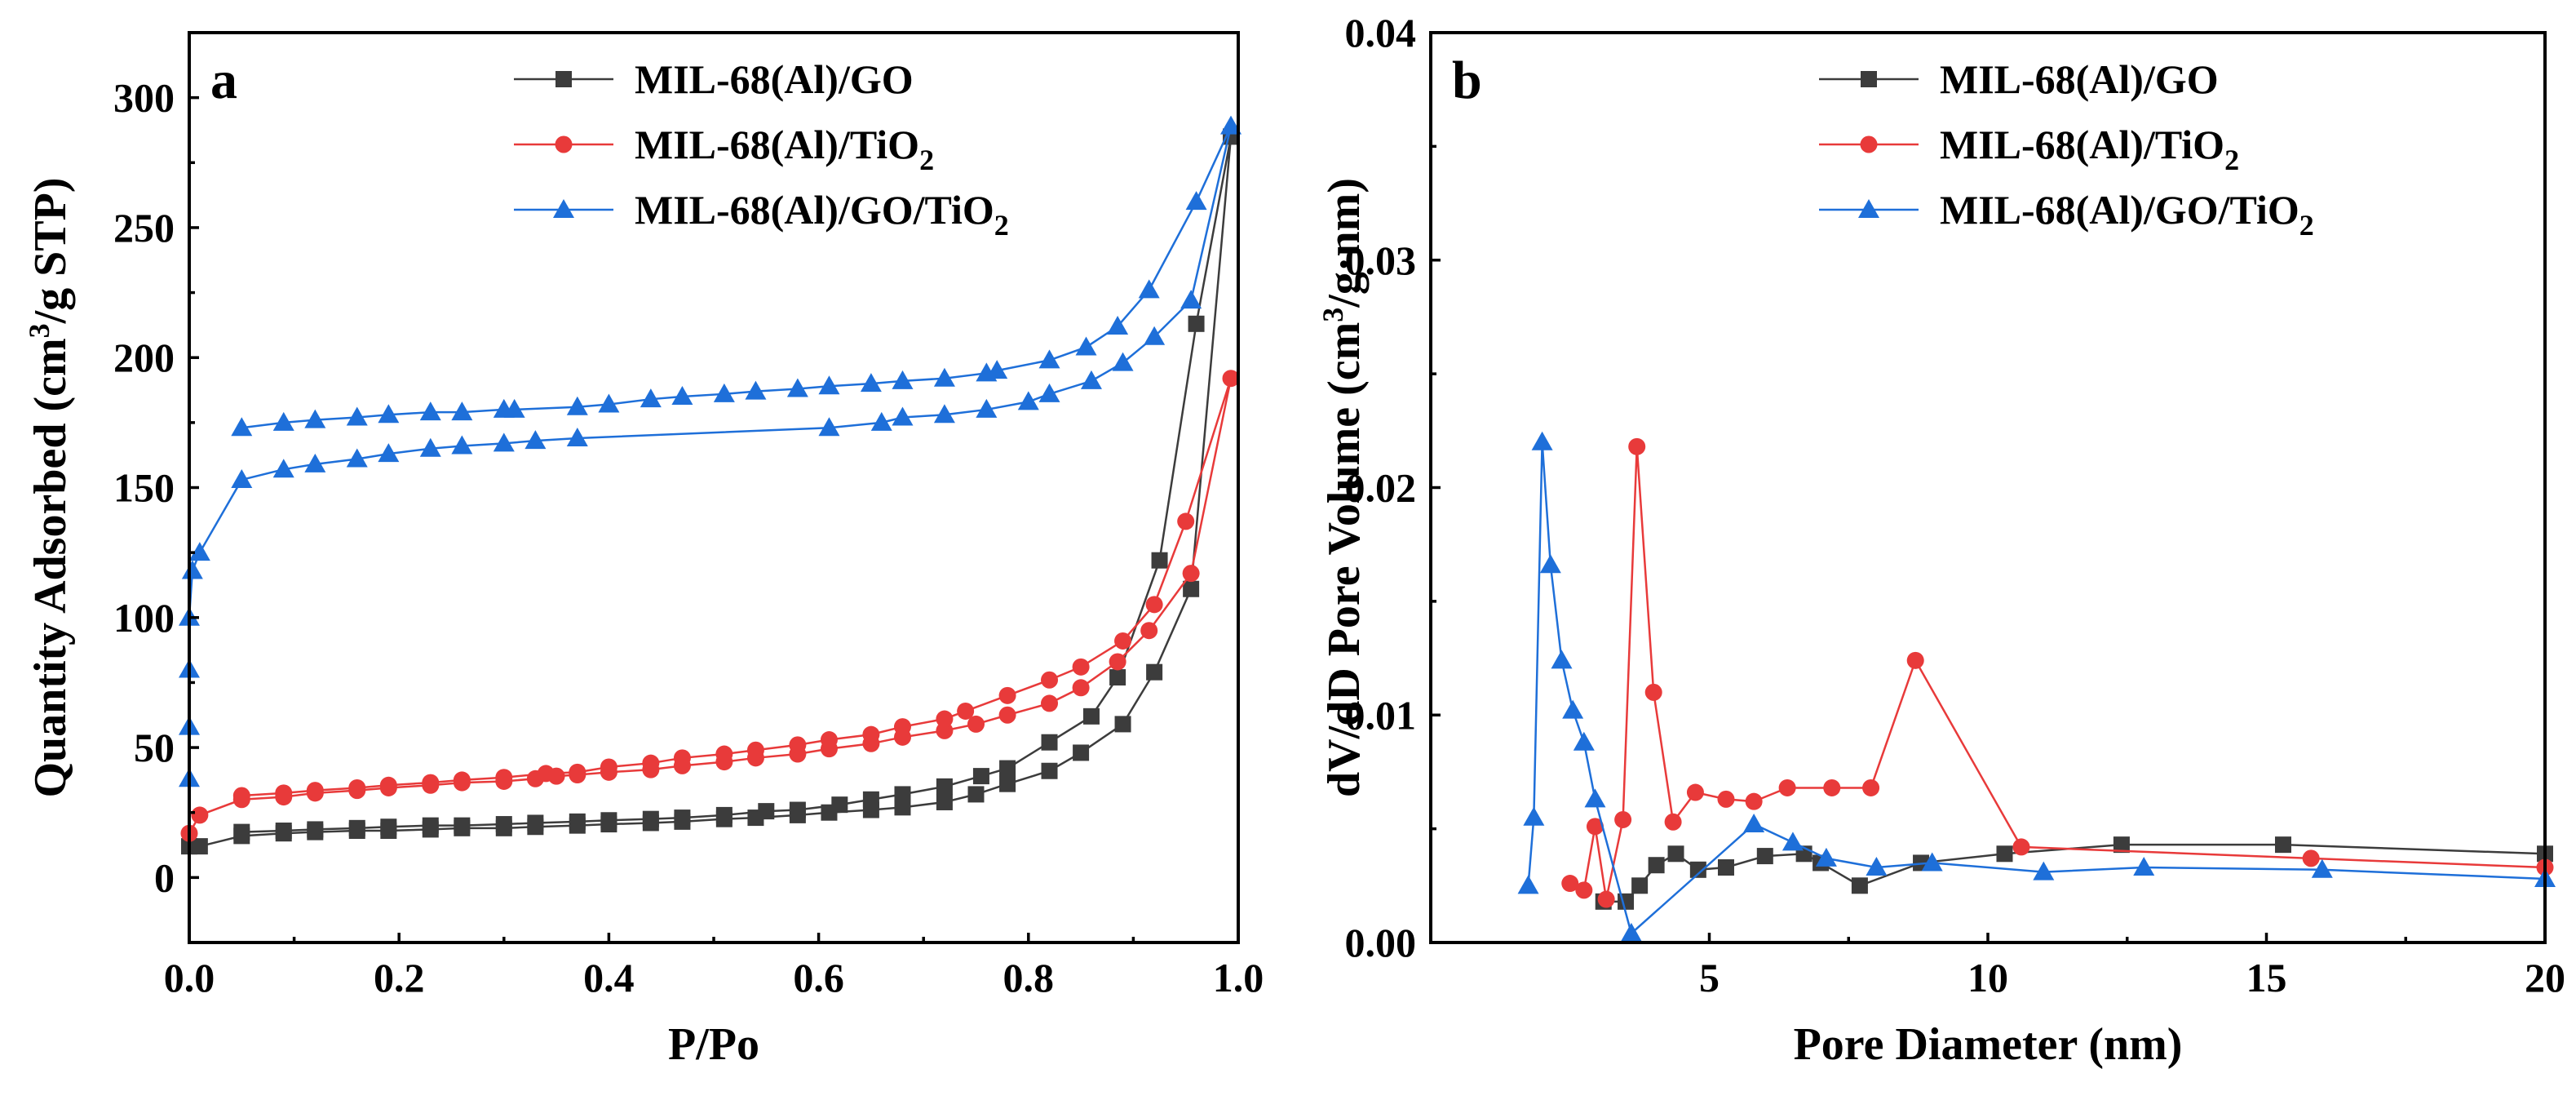 The height and width of the screenshot is (1100, 2576). Describe the element at coordinates (774, 79) in the screenshot. I see `panel-a-legend-label-main-0: MIL-68(Al)/GO` at that location.